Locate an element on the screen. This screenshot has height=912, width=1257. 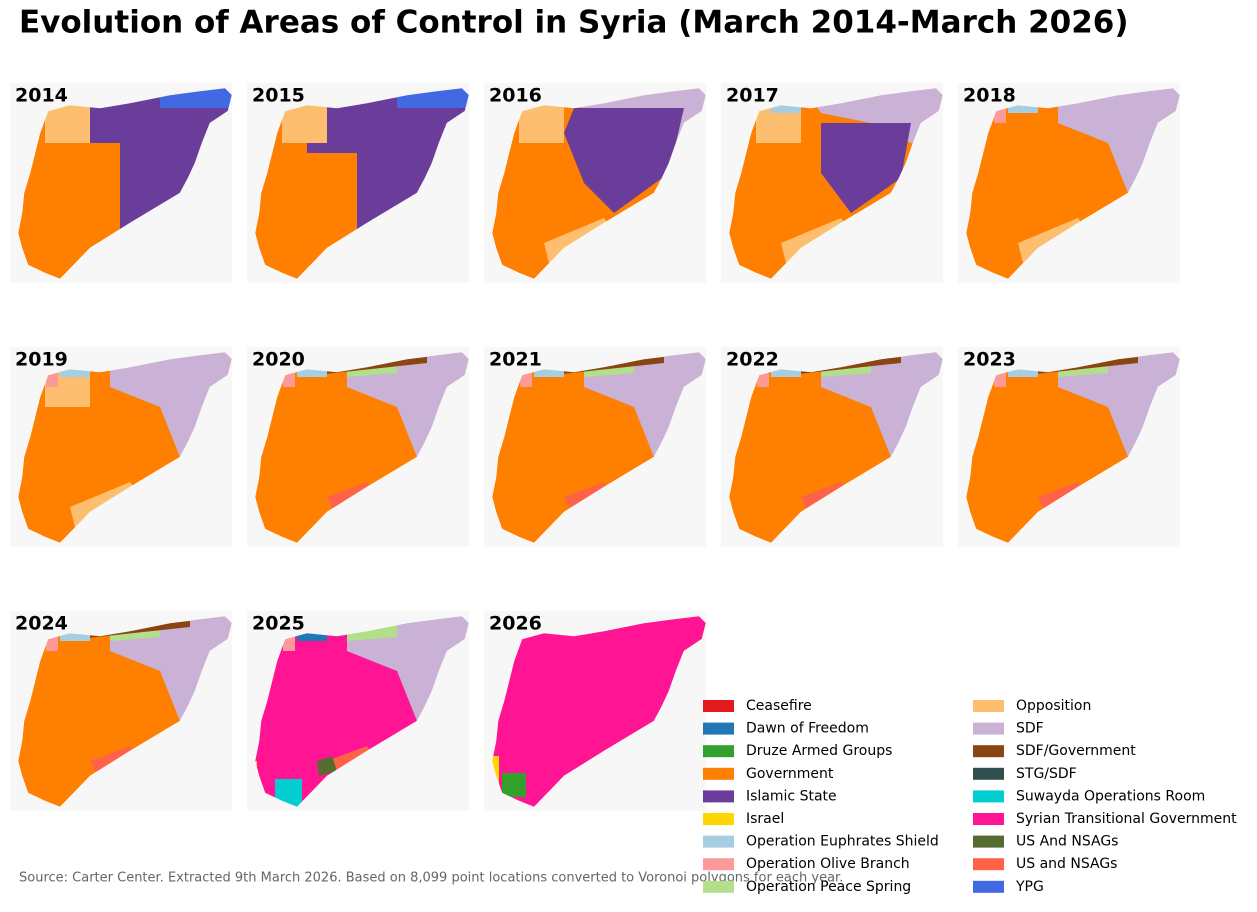
panel-year: 2019 is located at coordinates (41, 360).